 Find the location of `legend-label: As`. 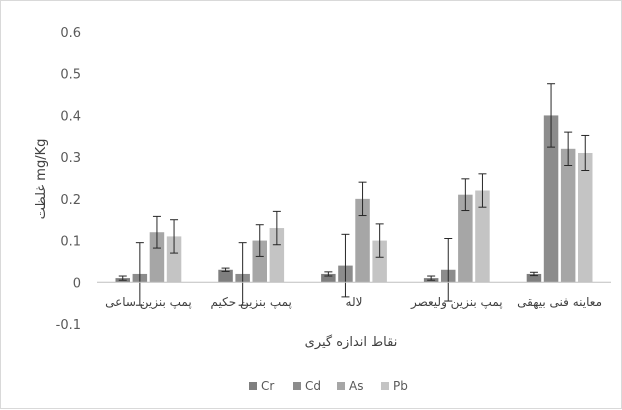

legend-label: As is located at coordinates (356, 386).